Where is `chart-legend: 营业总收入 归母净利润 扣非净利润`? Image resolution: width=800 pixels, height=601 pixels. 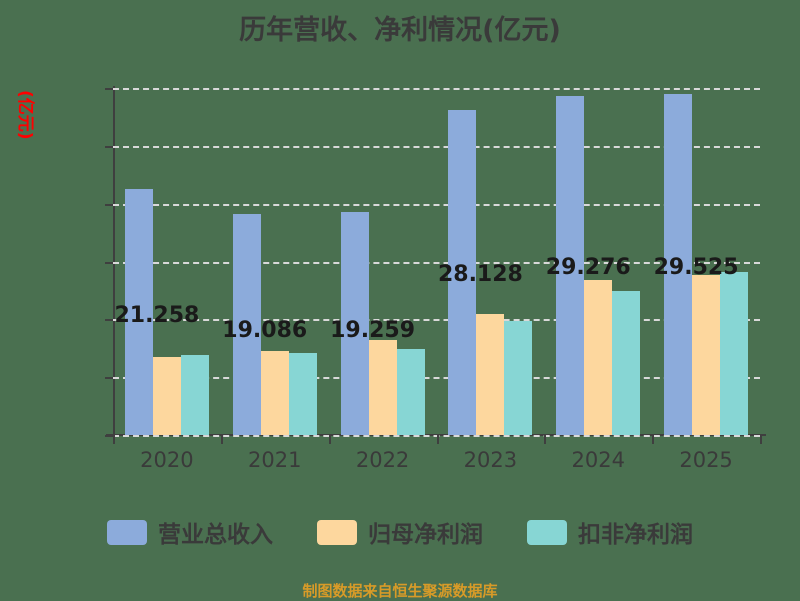 chart-legend: 营业总收入 归母净利润 扣非净利润 is located at coordinates (400, 532).